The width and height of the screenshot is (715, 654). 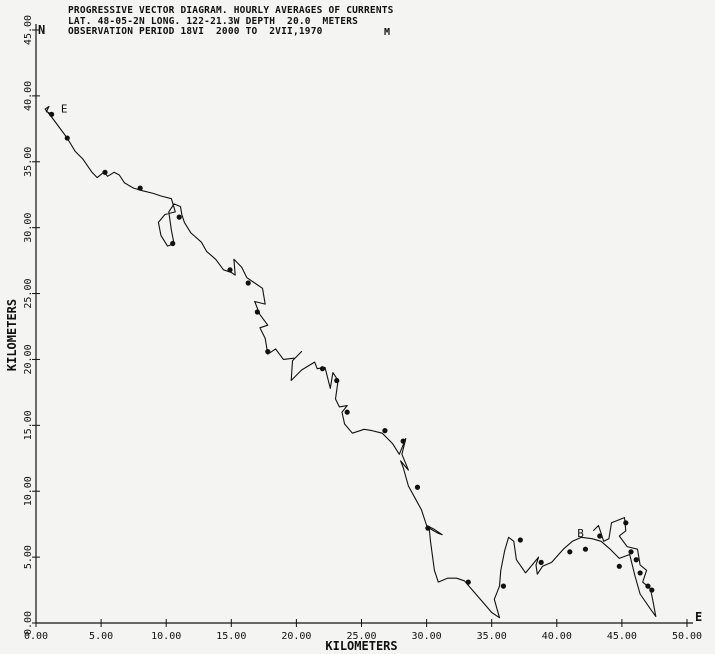 I want to click on x-tick-label: 45.00, so click(x=622, y=636).